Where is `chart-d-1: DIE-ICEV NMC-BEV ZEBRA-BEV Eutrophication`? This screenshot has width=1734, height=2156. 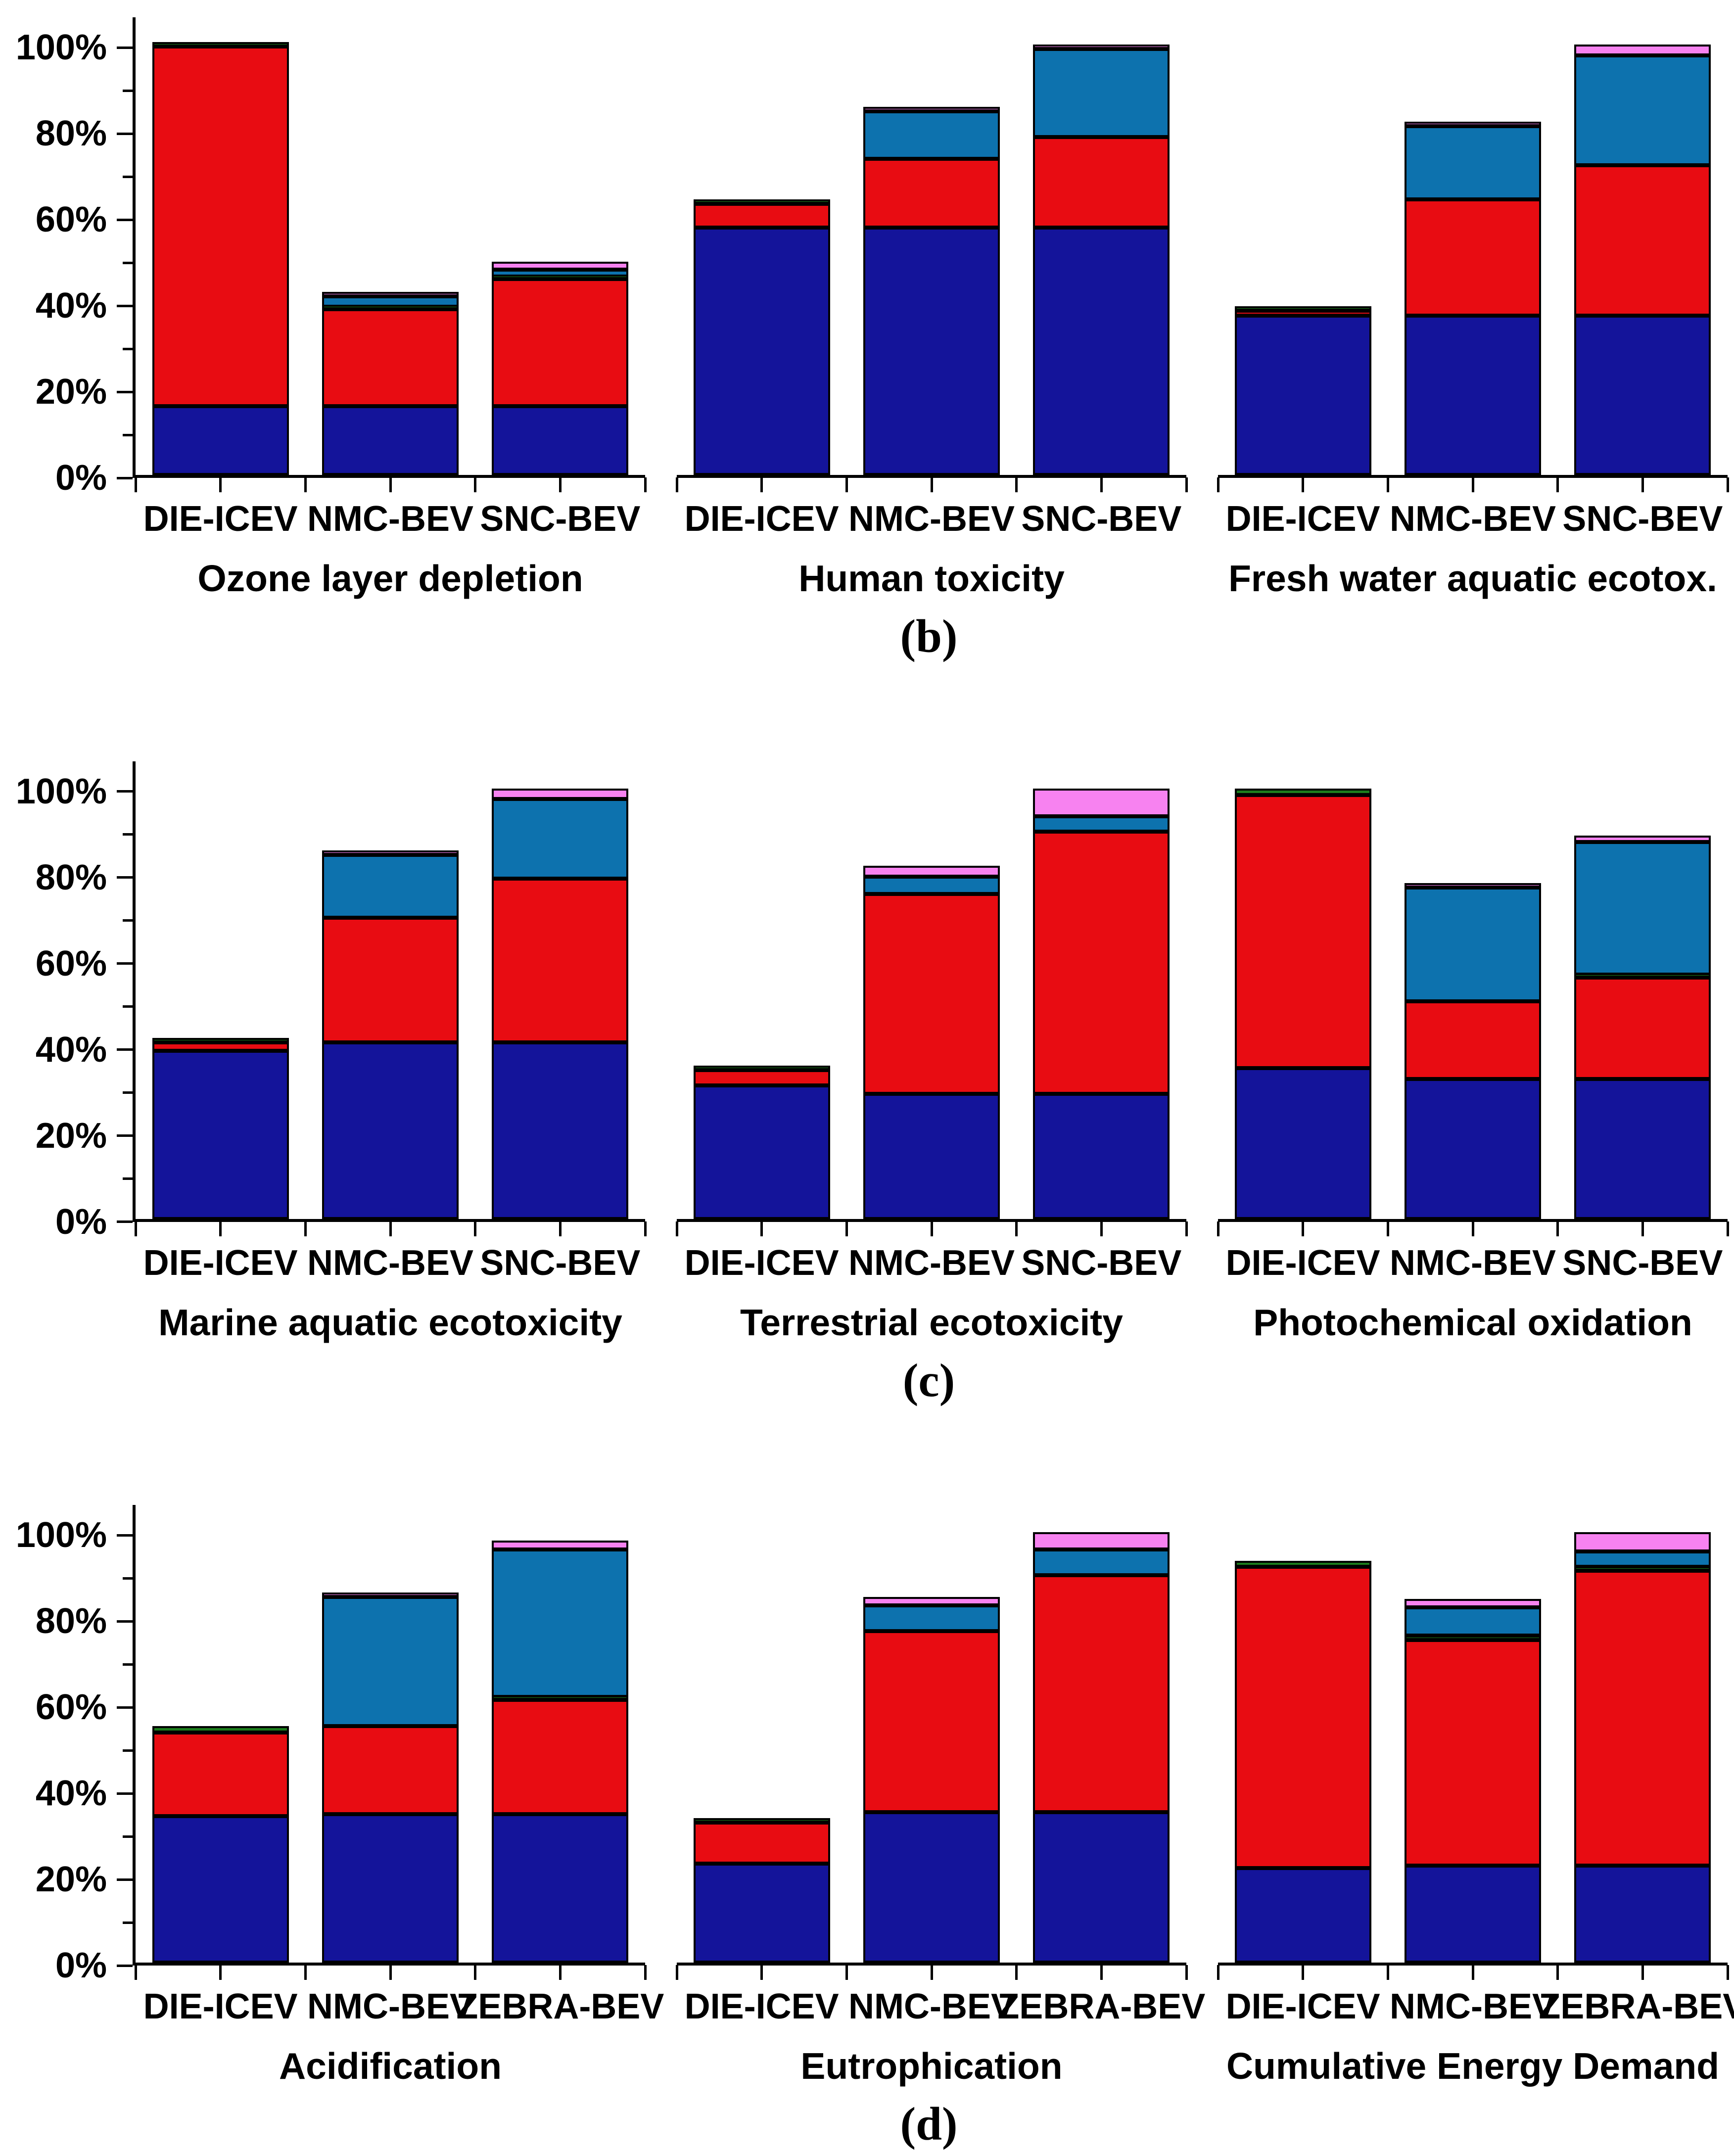 chart-d-1: DIE-ICEV NMC-BEV ZEBRA-BEV Eutrophication is located at coordinates (940, 1795).